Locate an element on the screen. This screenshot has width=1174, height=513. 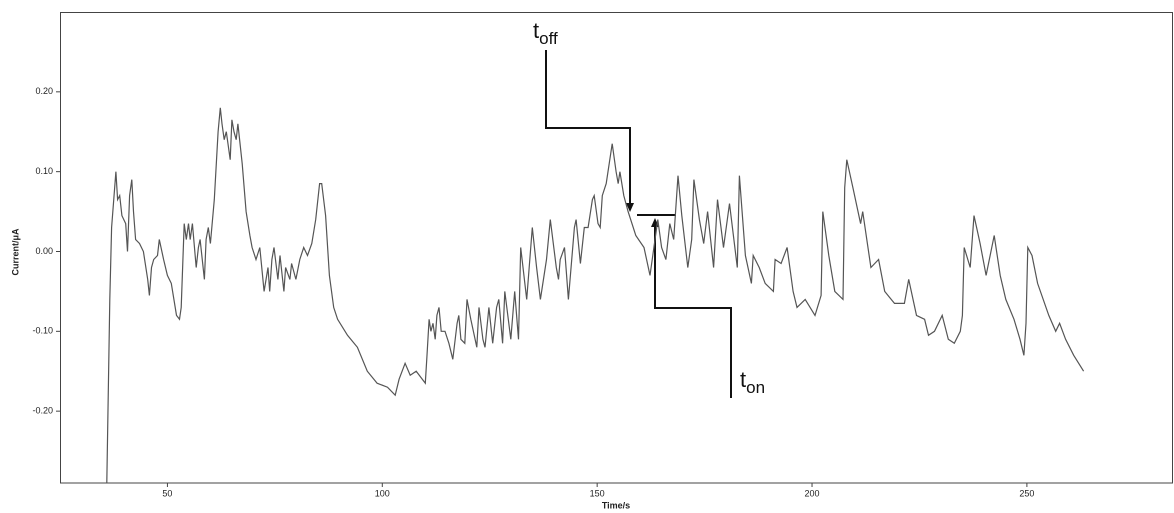
x-tick-label: 50 is located at coordinates (167, 493).